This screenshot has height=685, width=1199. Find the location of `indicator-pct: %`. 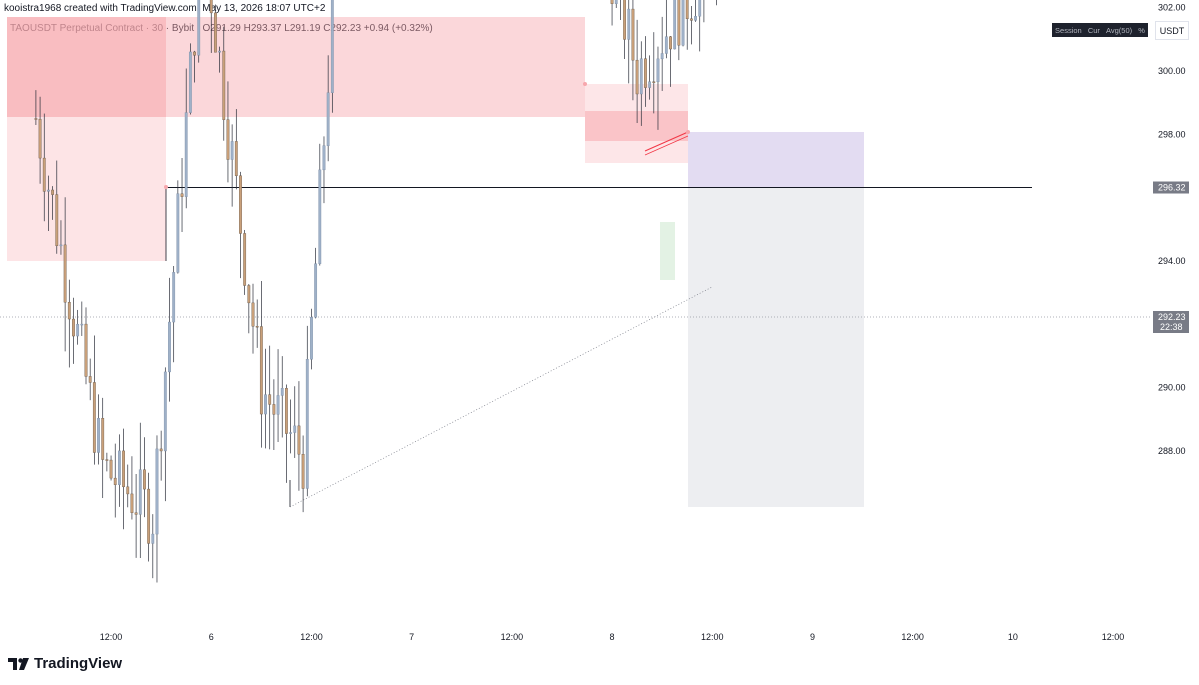

indicator-pct: % is located at coordinates (1141, 30).